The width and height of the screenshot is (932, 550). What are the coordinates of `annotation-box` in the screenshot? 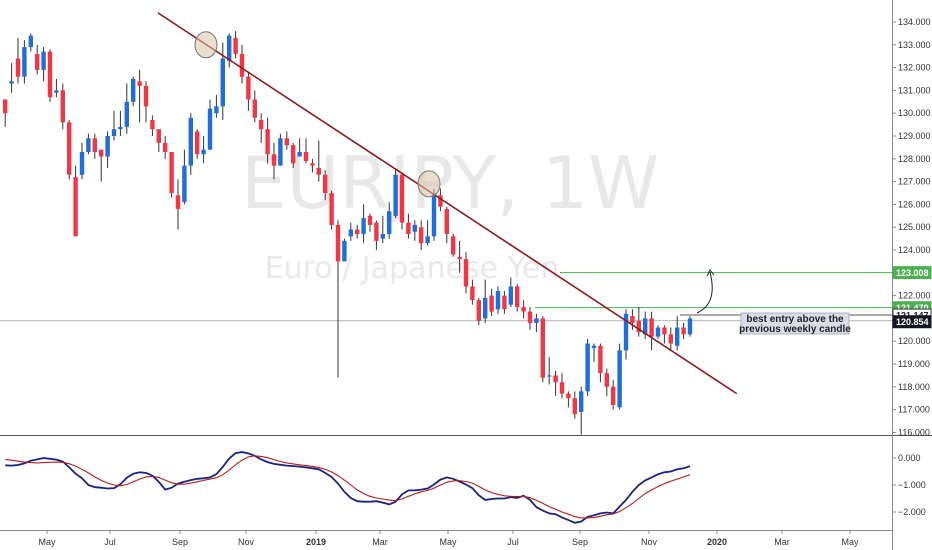 It's located at (795, 323).